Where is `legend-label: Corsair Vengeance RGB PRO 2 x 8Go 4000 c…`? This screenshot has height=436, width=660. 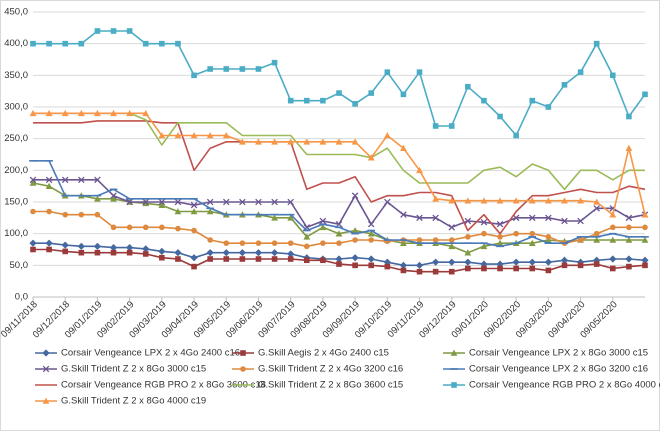
legend-label: Corsair Vengeance RGB PRO 2 x 8Go 4000 c… is located at coordinates (564, 385).